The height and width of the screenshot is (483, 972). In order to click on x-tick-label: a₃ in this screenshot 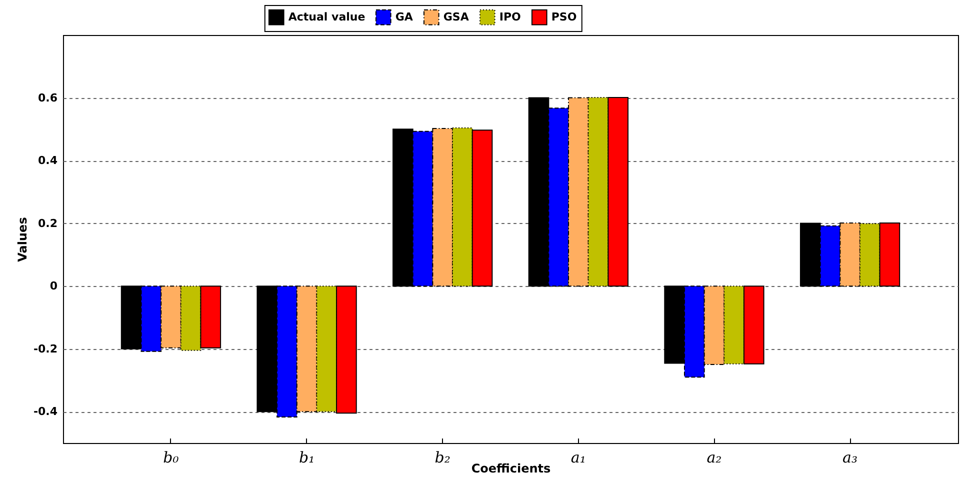, I will do `click(850, 457)`.